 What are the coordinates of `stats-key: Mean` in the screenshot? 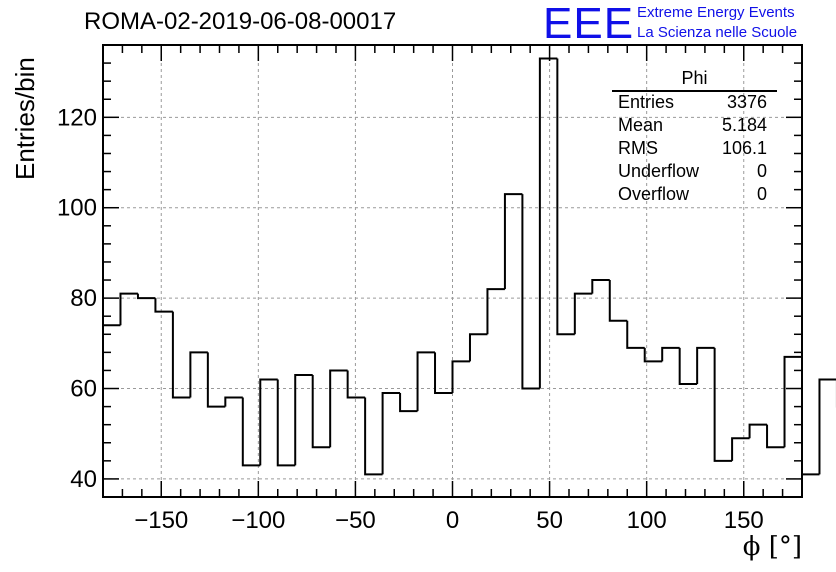 It's located at (641, 125).